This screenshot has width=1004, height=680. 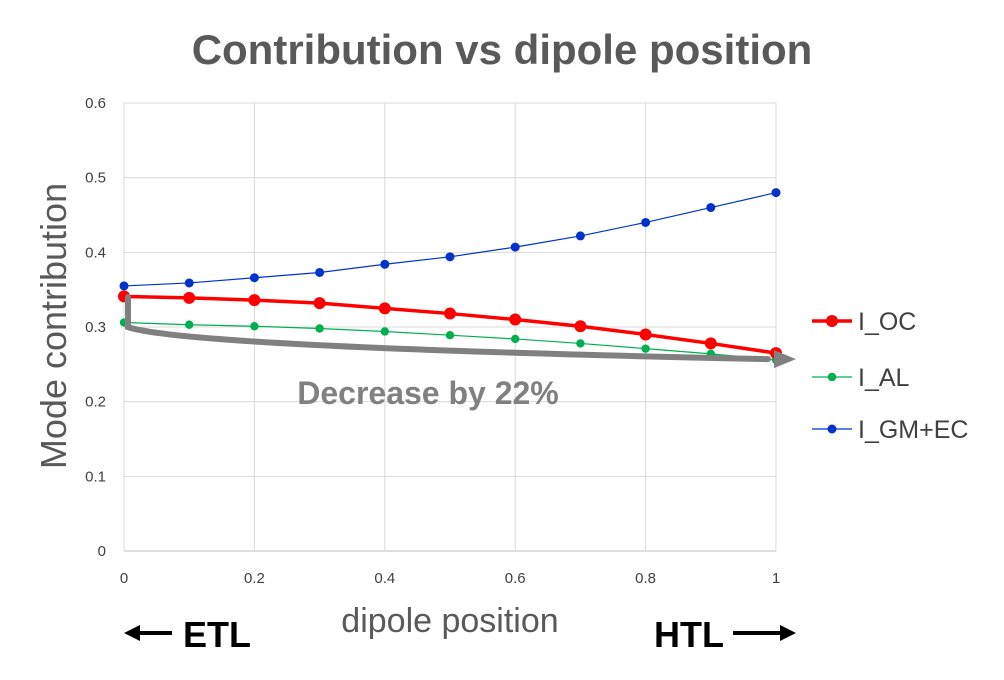 I want to click on x-axis-label: dipole position, so click(x=449, y=621).